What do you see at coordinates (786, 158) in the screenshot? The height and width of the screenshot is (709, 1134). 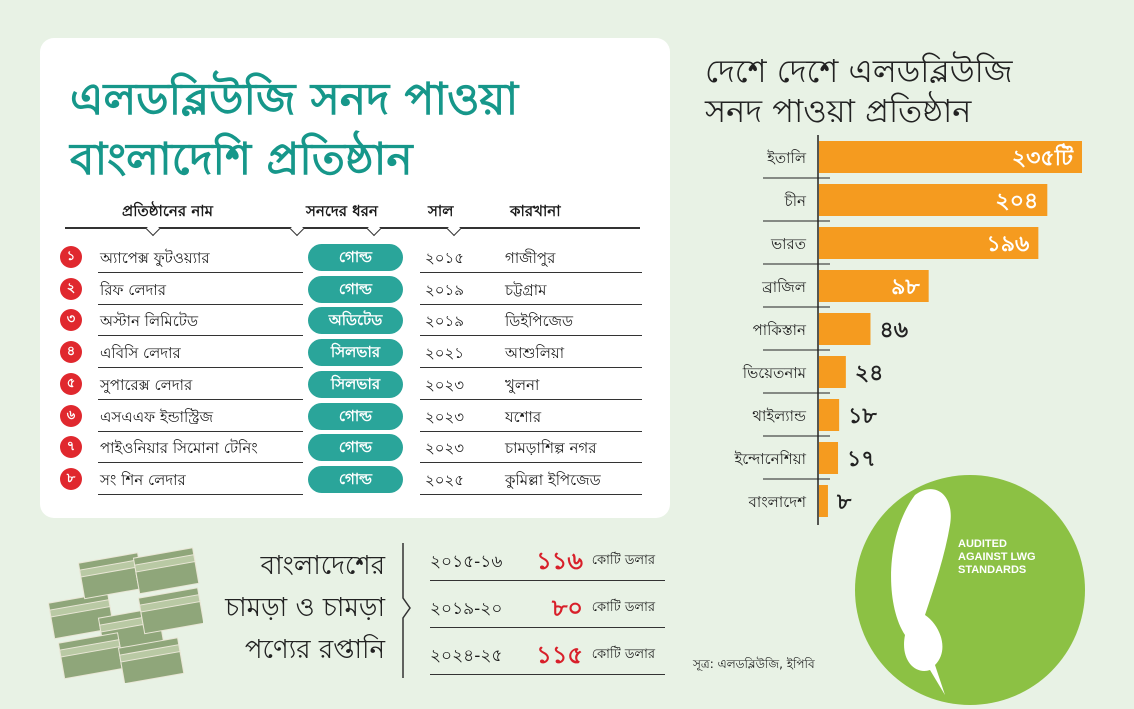 I see `category-label: ইতালি` at bounding box center [786, 158].